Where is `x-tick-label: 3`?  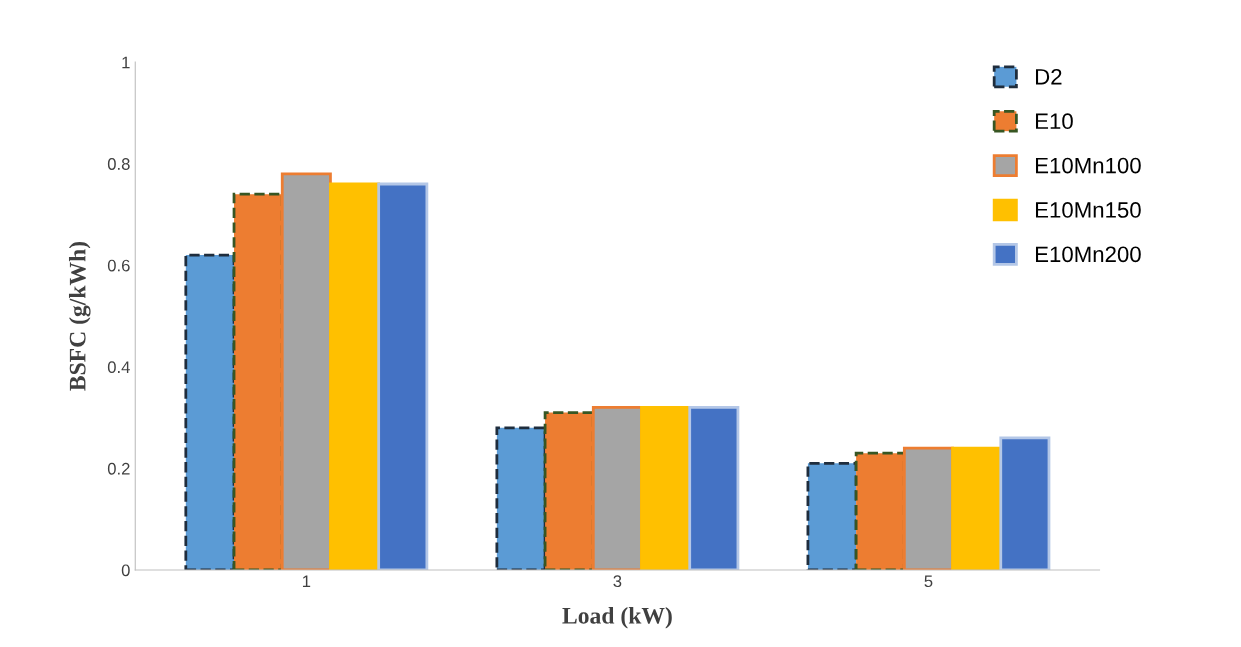 x-tick-label: 3 is located at coordinates (617, 581).